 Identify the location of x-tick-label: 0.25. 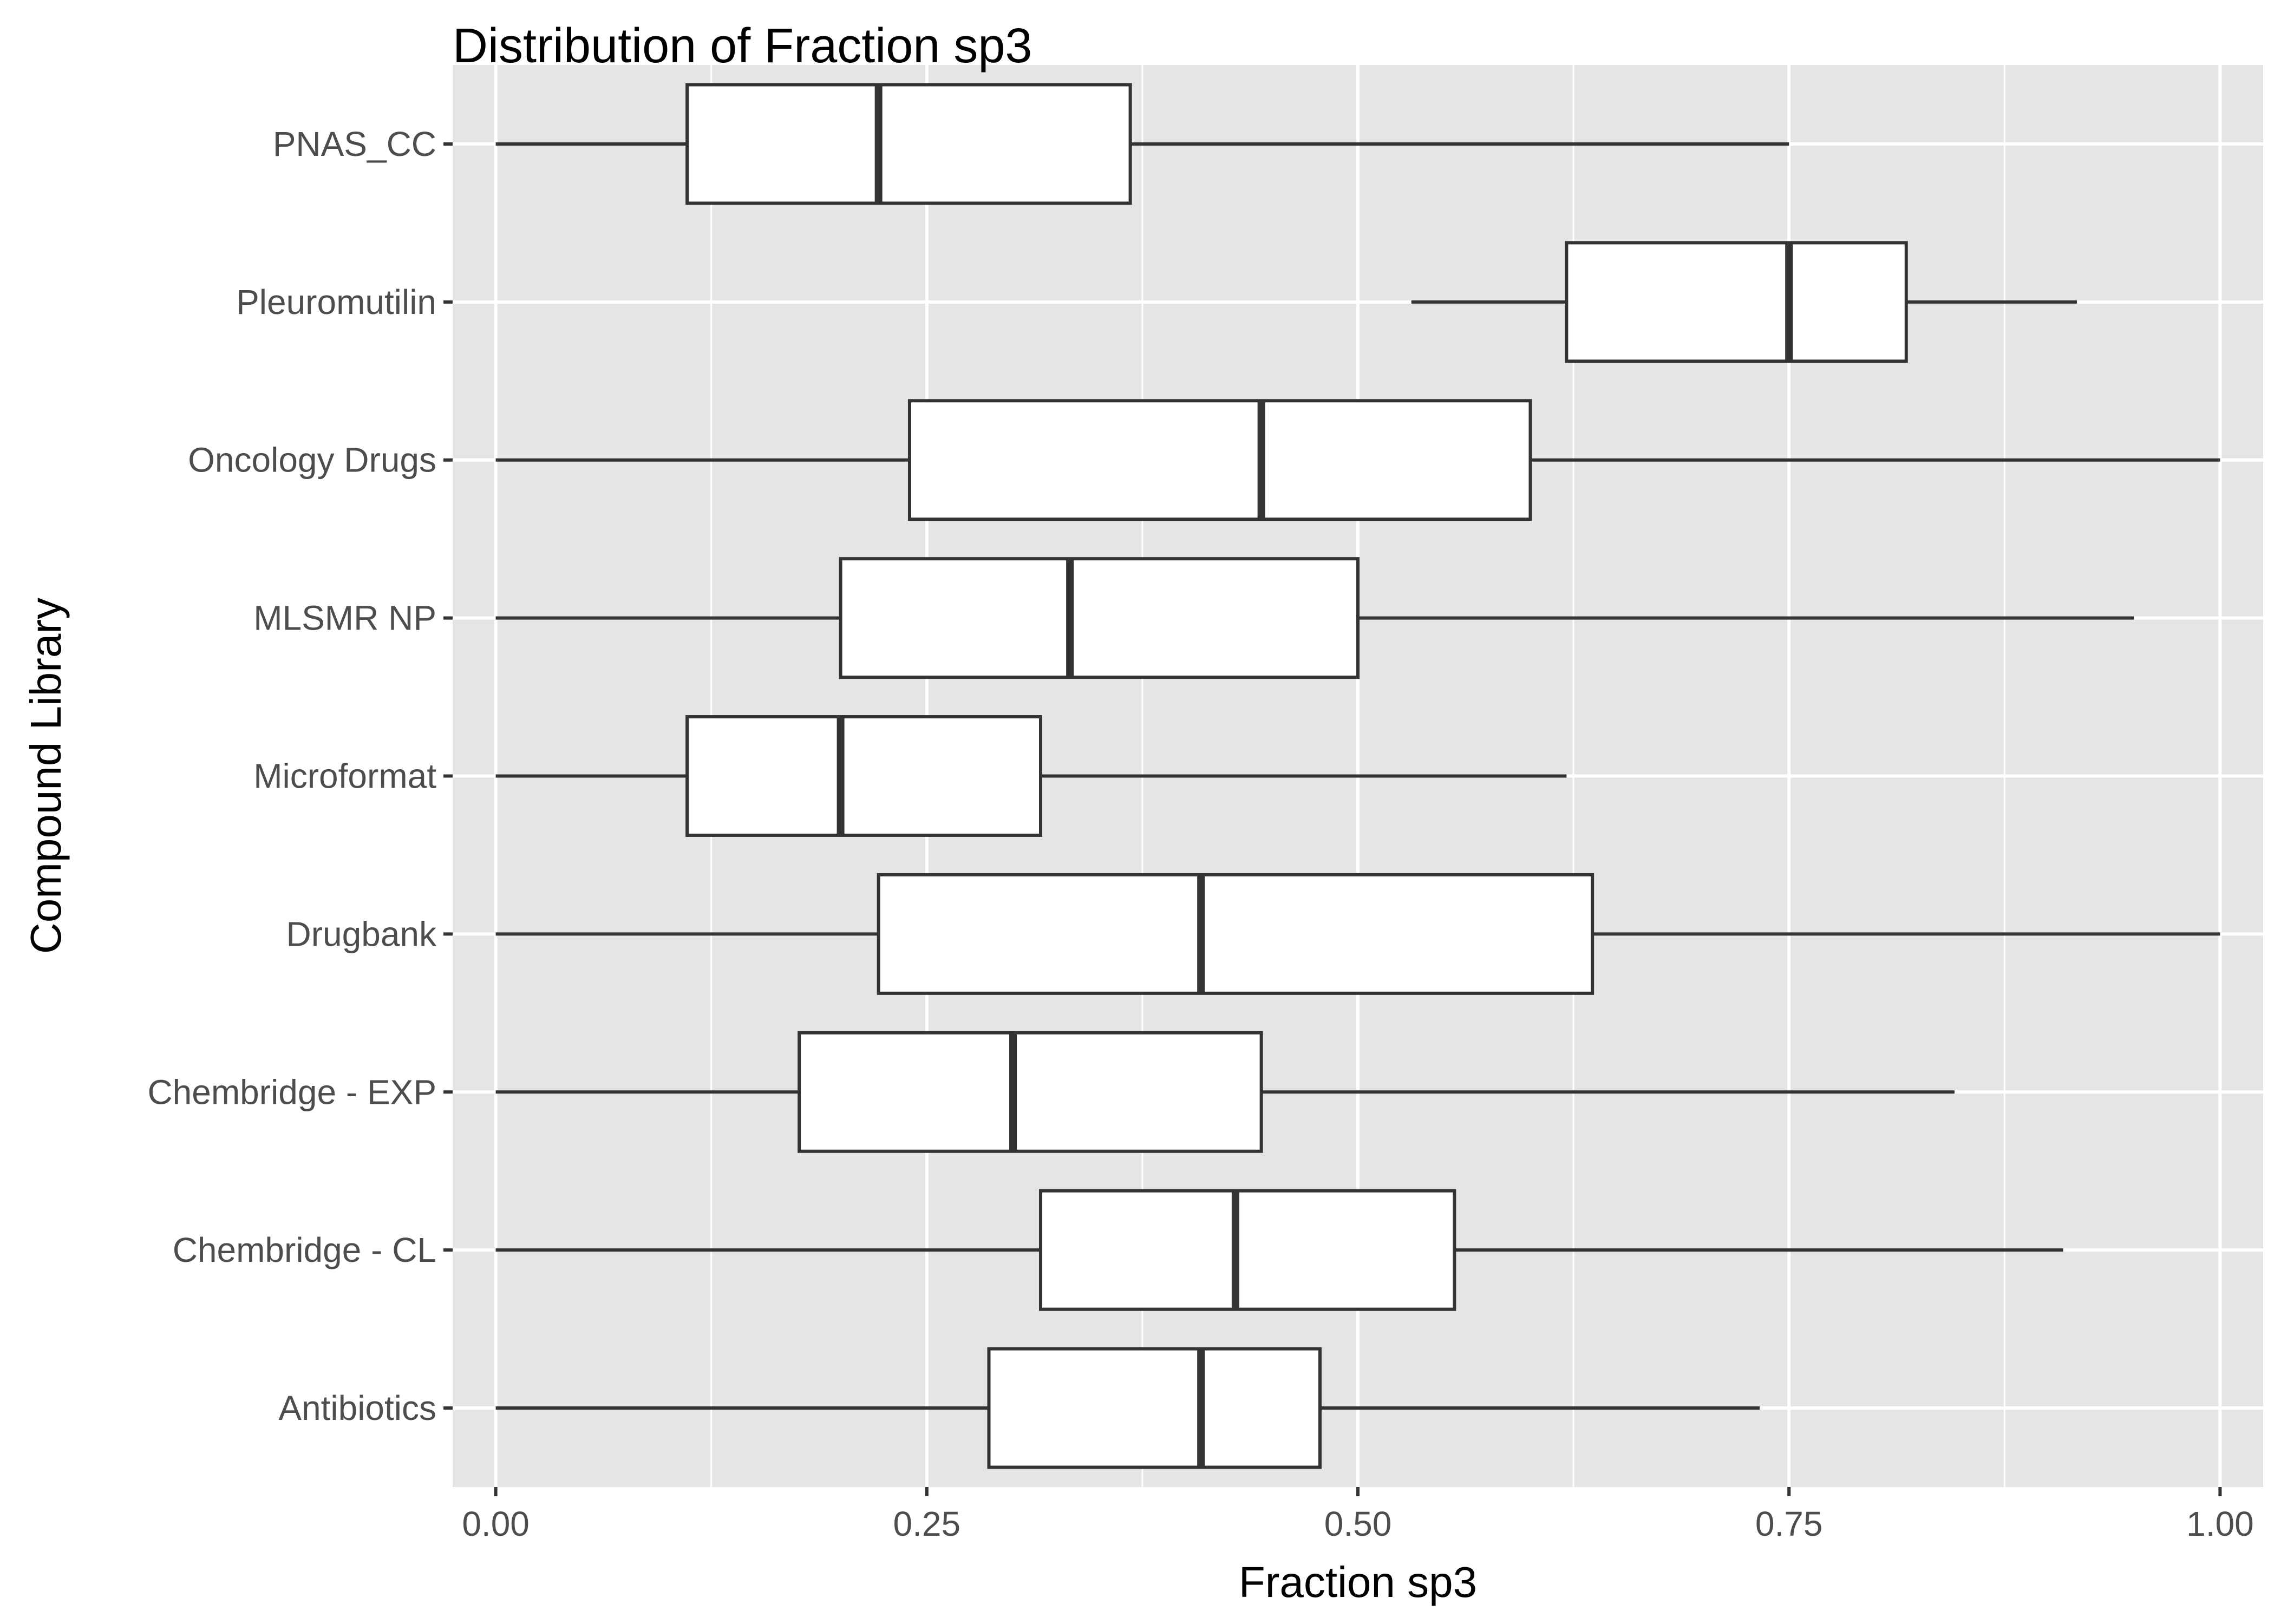
(927, 1523).